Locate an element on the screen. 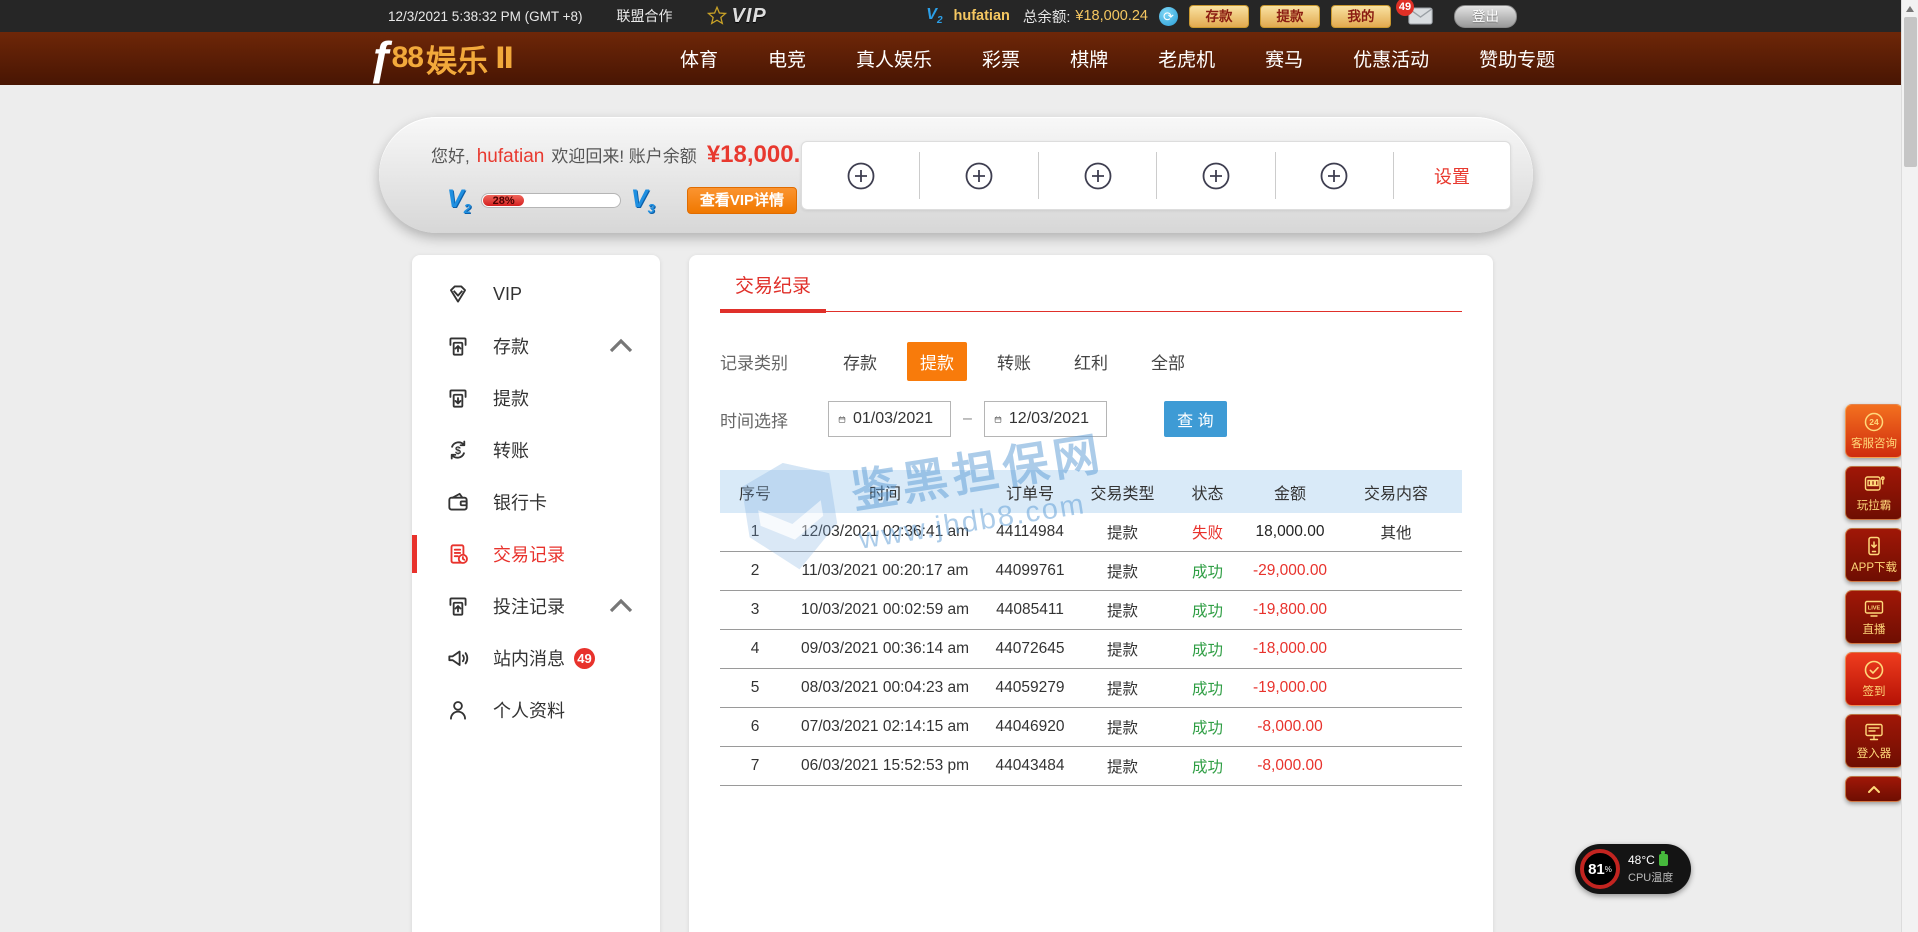 The width and height of the screenshot is (1918, 932). login-device-button: 登入器 is located at coordinates (1874, 741).